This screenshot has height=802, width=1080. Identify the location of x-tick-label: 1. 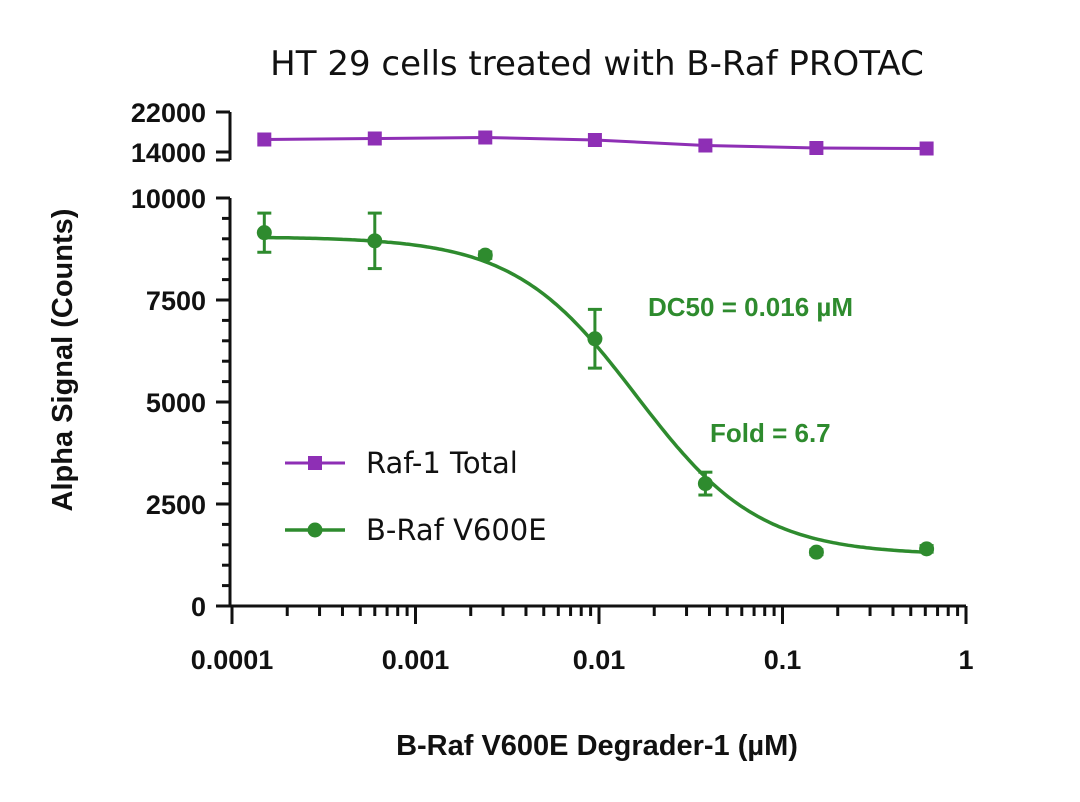
(965, 660).